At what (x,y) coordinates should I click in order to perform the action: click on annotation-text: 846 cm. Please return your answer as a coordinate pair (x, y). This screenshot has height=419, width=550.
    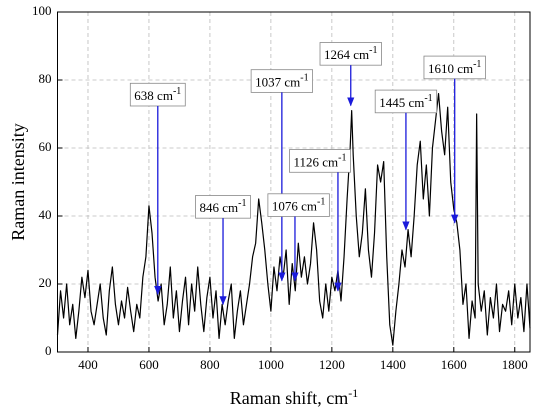
    Looking at the image, I should click on (219, 207).